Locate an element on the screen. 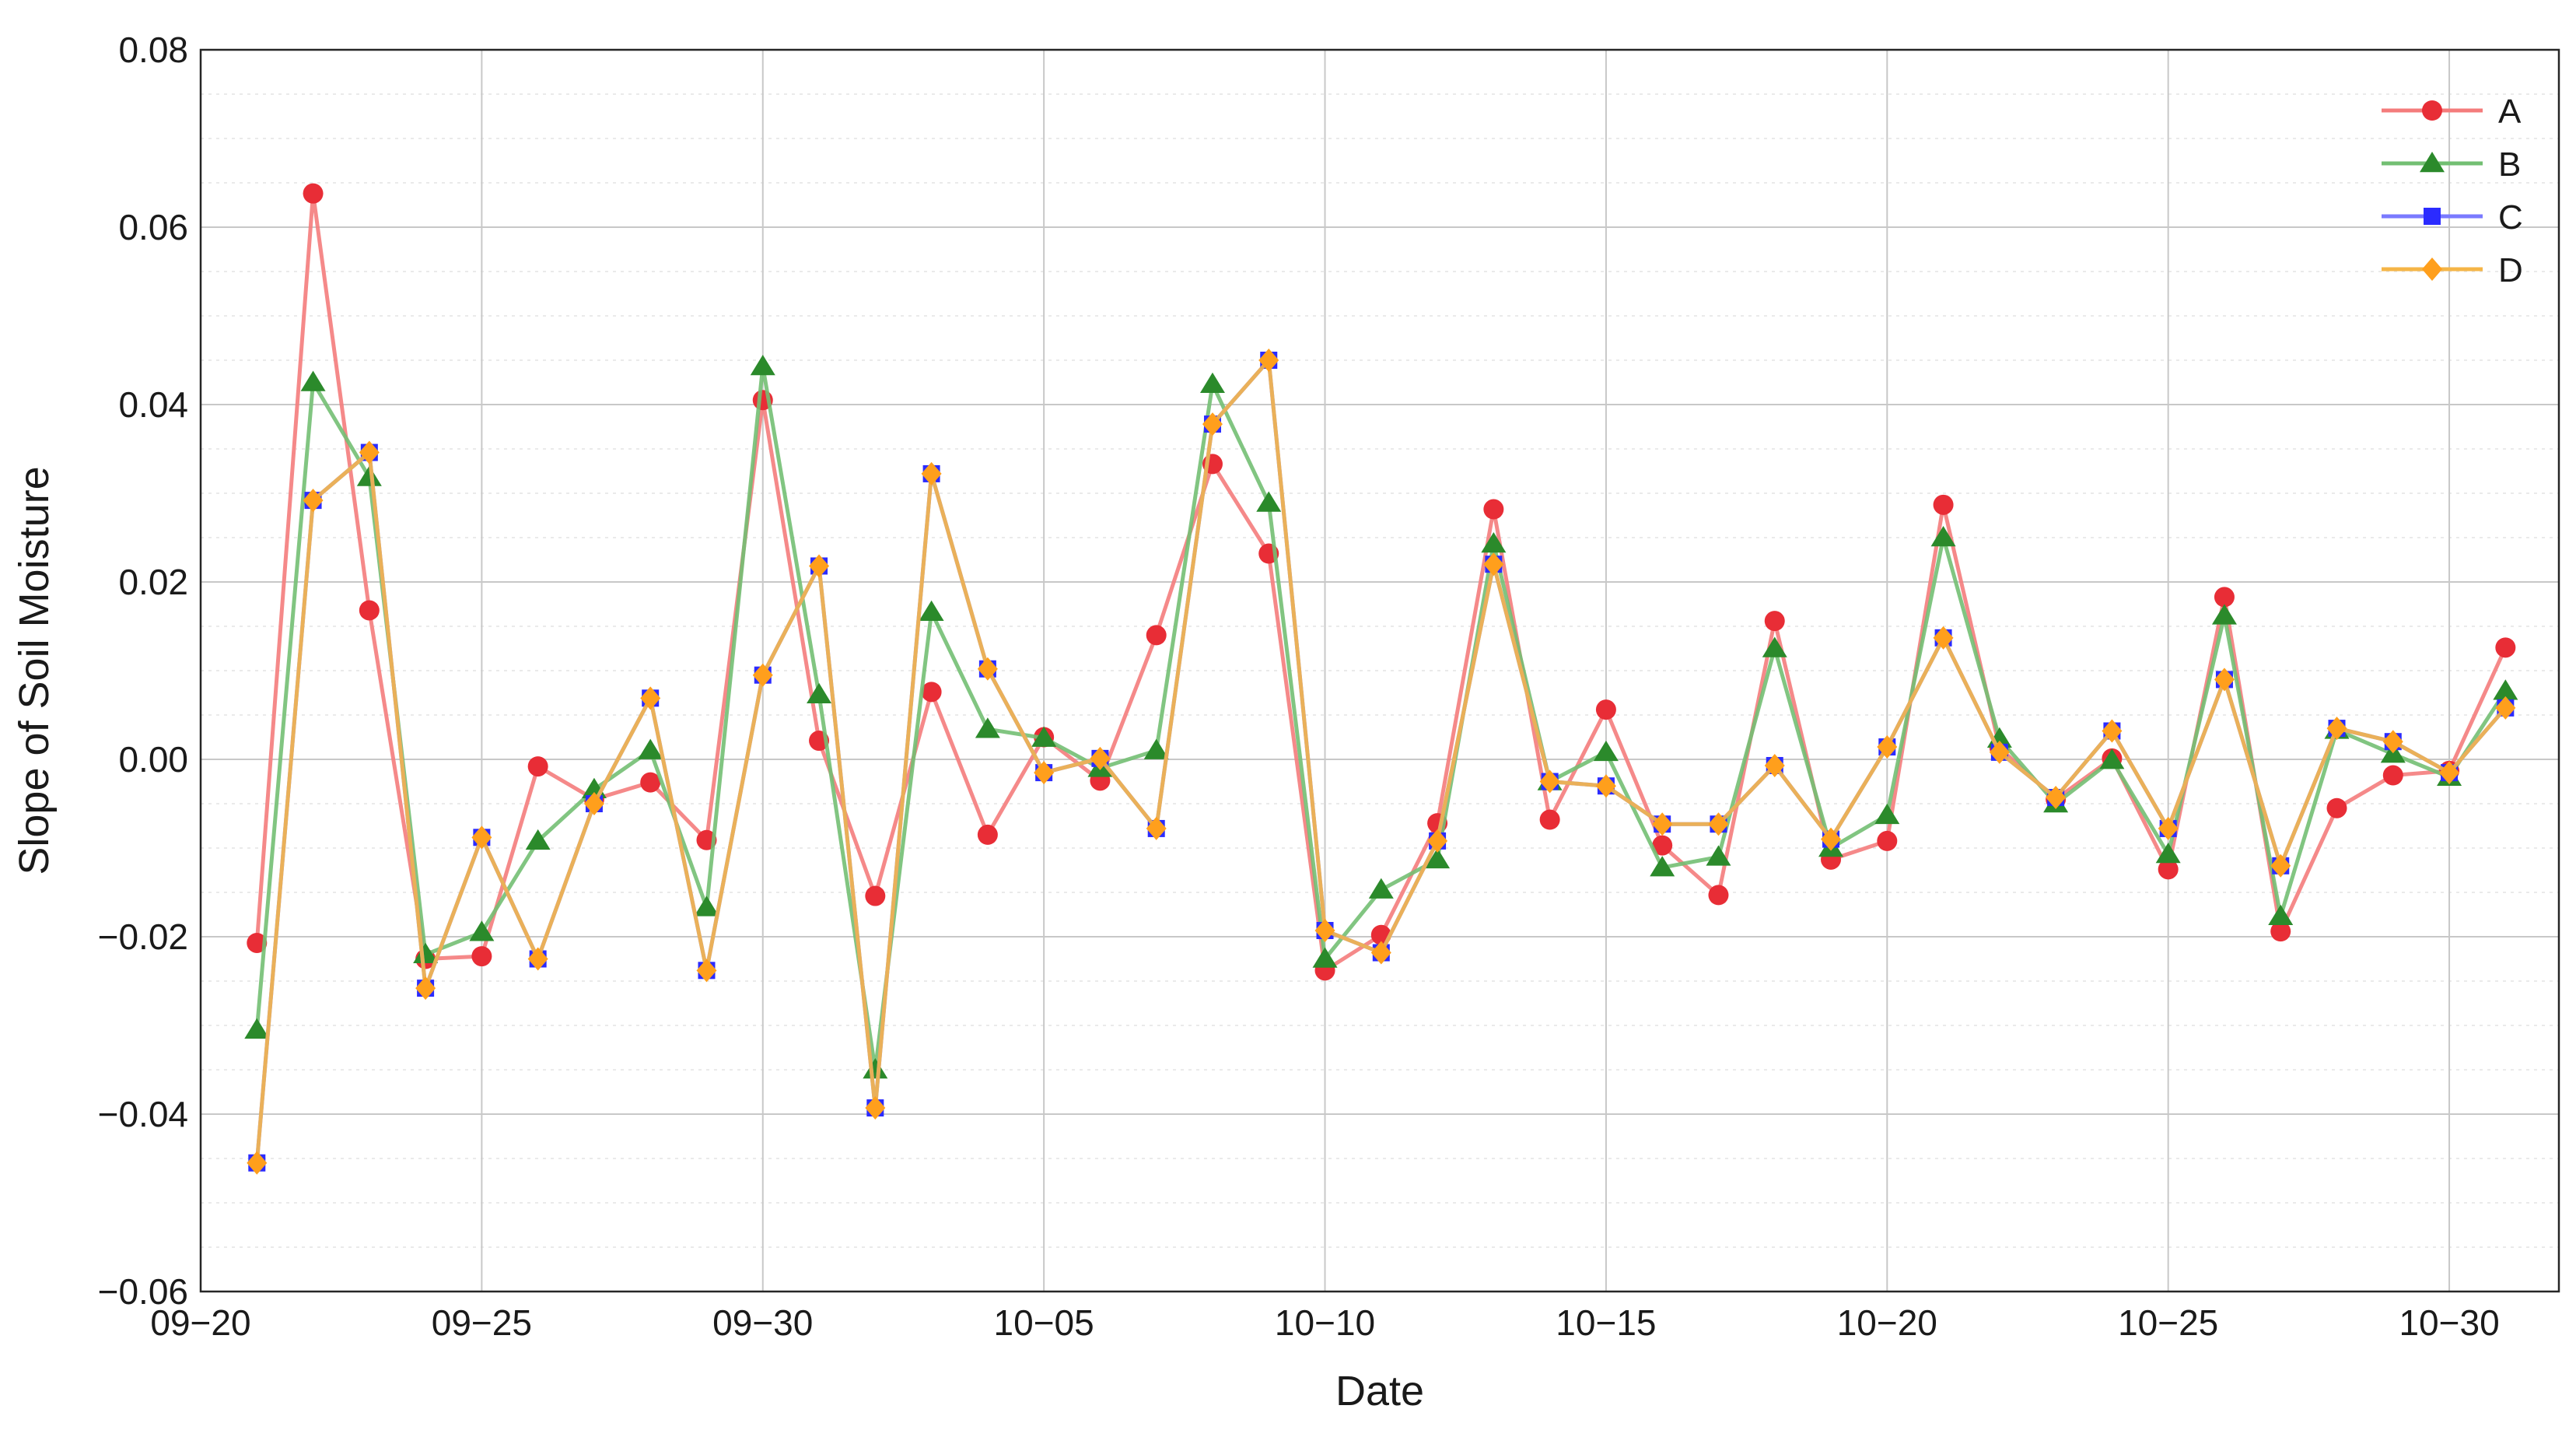  x-tick-label: 10−15 is located at coordinates (1606, 1322).